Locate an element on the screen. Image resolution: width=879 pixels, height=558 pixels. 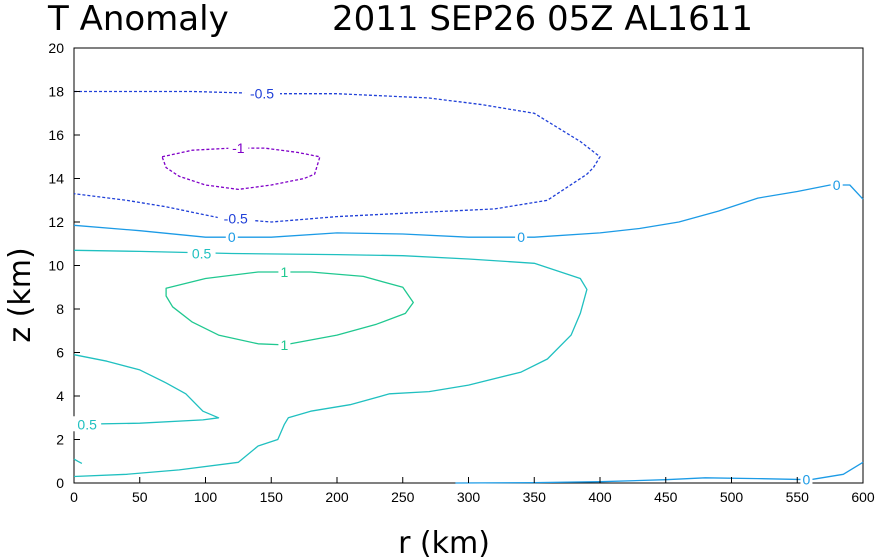
y-tick-label: 14 is located at coordinates (56, 179).